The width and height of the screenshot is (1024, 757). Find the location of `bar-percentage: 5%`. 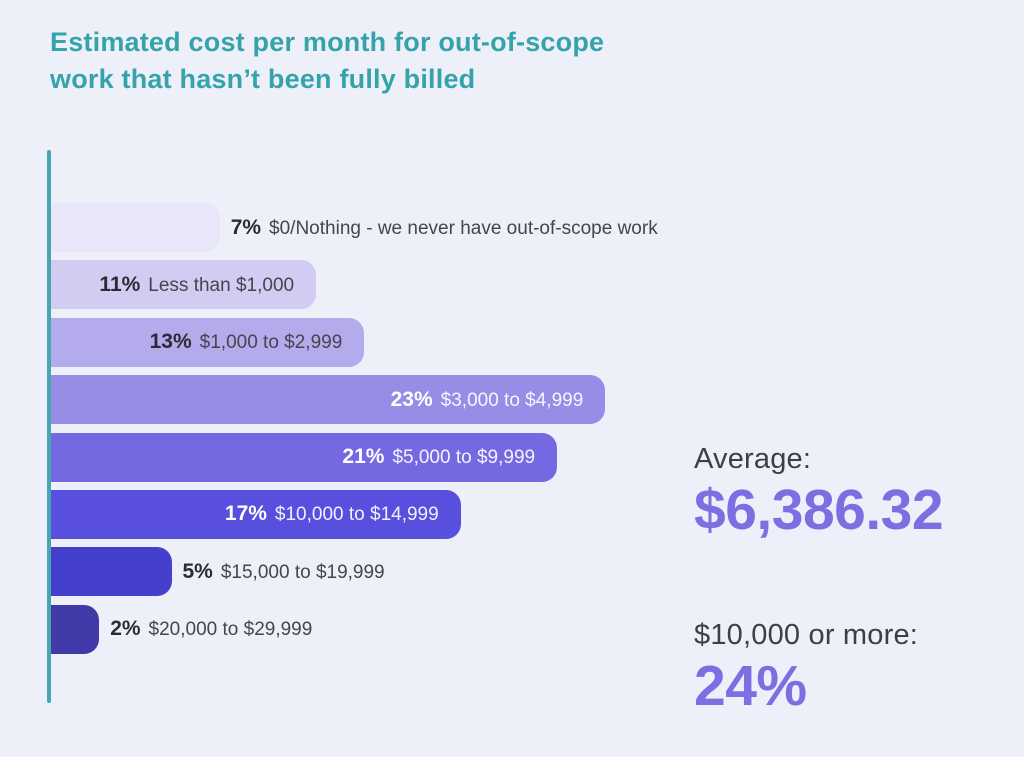

bar-percentage: 5% is located at coordinates (197, 571).